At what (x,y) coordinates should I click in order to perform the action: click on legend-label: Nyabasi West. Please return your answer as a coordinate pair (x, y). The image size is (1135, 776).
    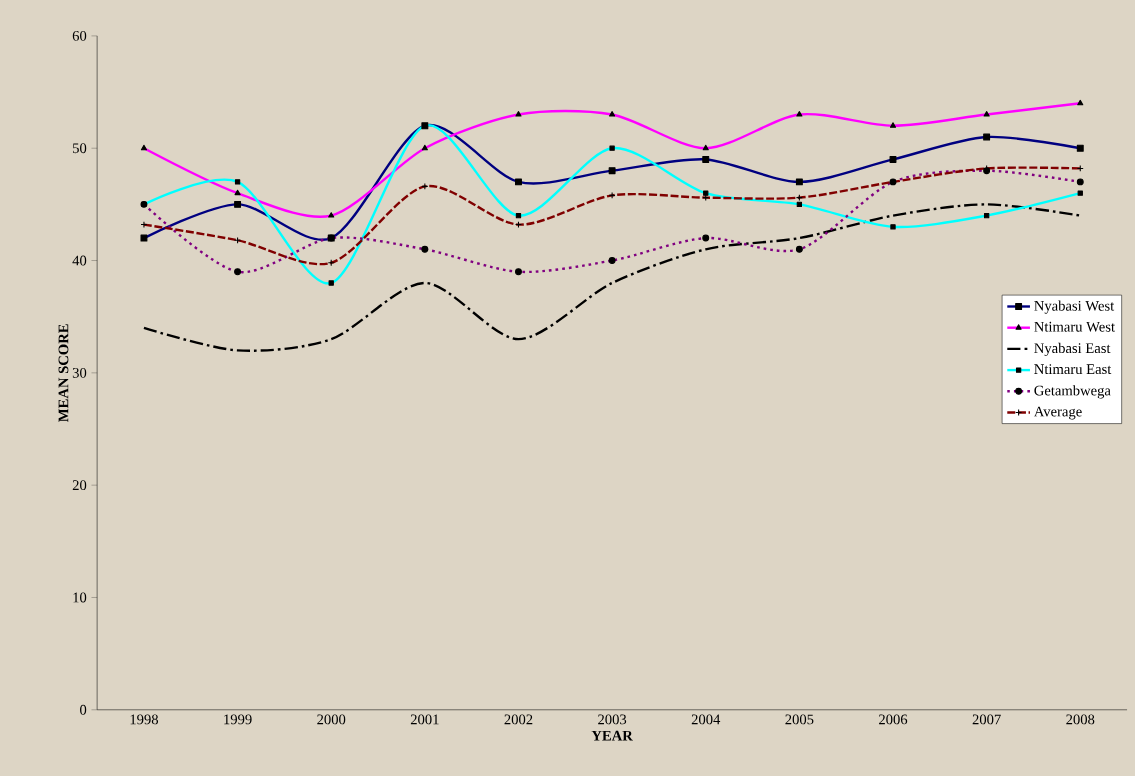
    Looking at the image, I should click on (1074, 307).